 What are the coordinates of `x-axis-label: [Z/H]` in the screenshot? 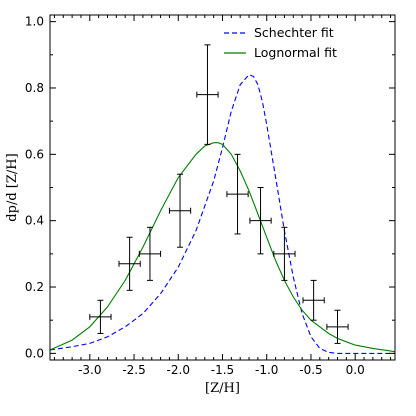 It's located at (222, 388).